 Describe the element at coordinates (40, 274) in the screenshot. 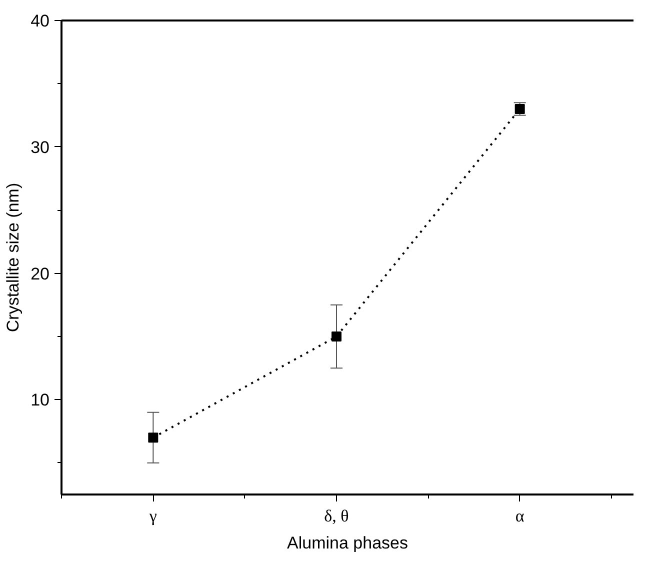

I see `y-tick-label: 20` at that location.